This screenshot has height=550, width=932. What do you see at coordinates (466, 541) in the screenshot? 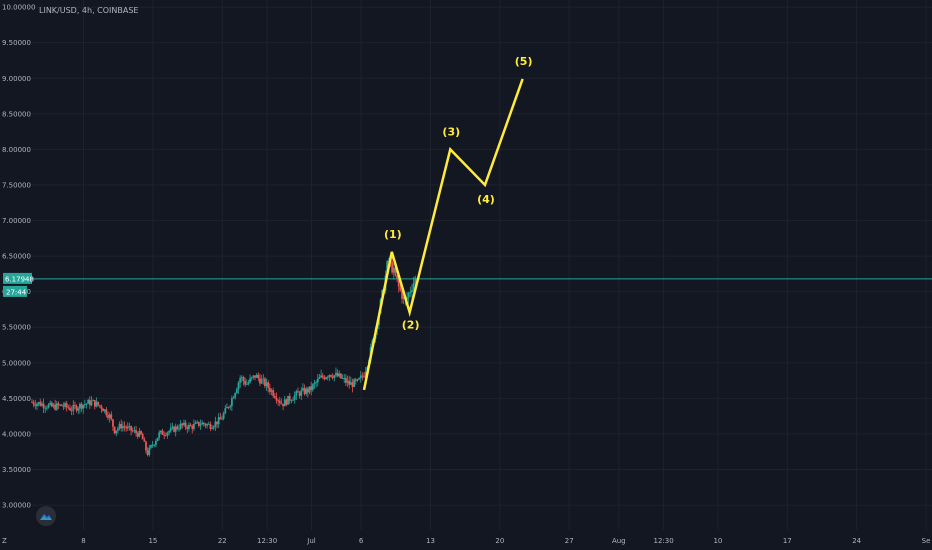
I see `time-axis: Z 8 15 22 12:30 Jul 6 13 20 27 Aug 12:30 10 17 24 Se` at bounding box center [466, 541].